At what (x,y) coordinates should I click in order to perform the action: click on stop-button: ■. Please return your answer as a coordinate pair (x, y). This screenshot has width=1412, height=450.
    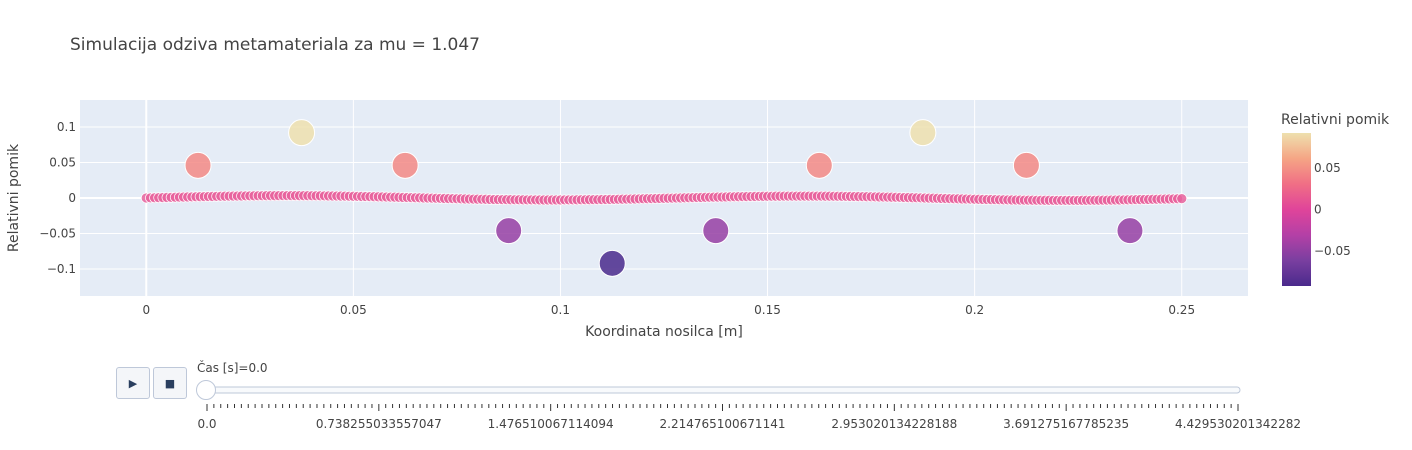
    Looking at the image, I should click on (170, 383).